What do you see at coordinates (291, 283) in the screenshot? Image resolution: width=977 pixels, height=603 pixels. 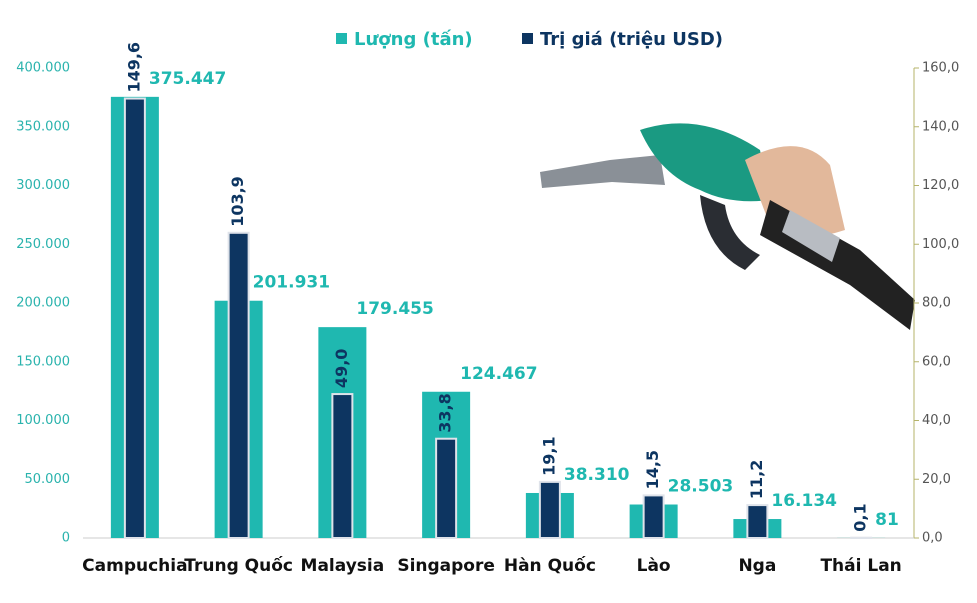 I see `data-label: 201.931` at bounding box center [291, 283].